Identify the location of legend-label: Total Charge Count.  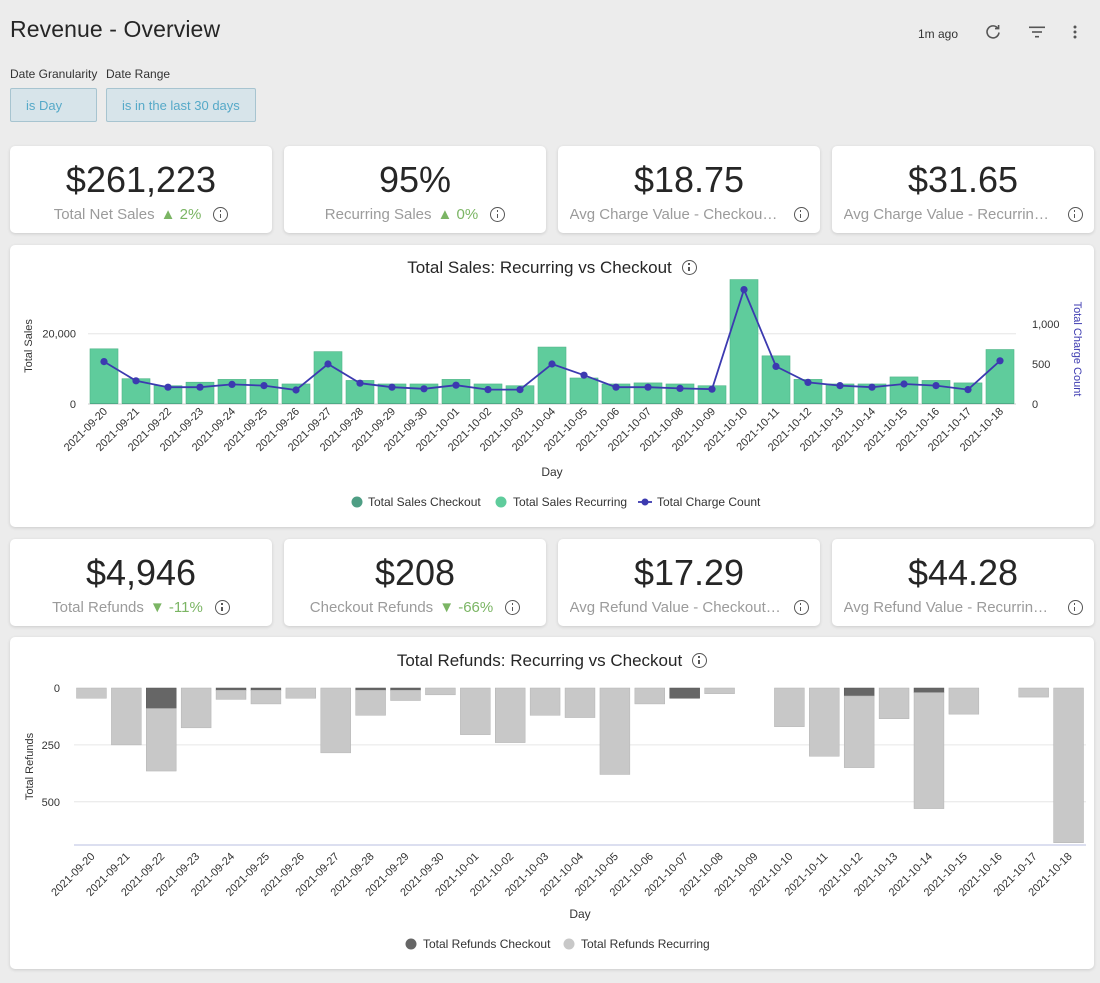
(709, 502).